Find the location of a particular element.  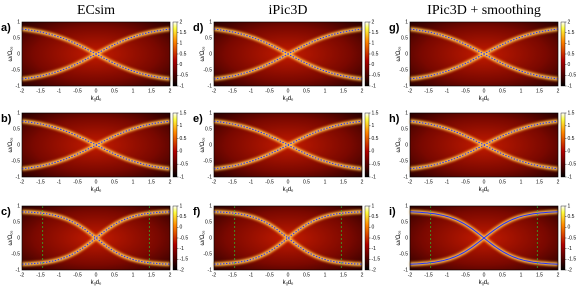

panel-label: d) is located at coordinates (198, 28).